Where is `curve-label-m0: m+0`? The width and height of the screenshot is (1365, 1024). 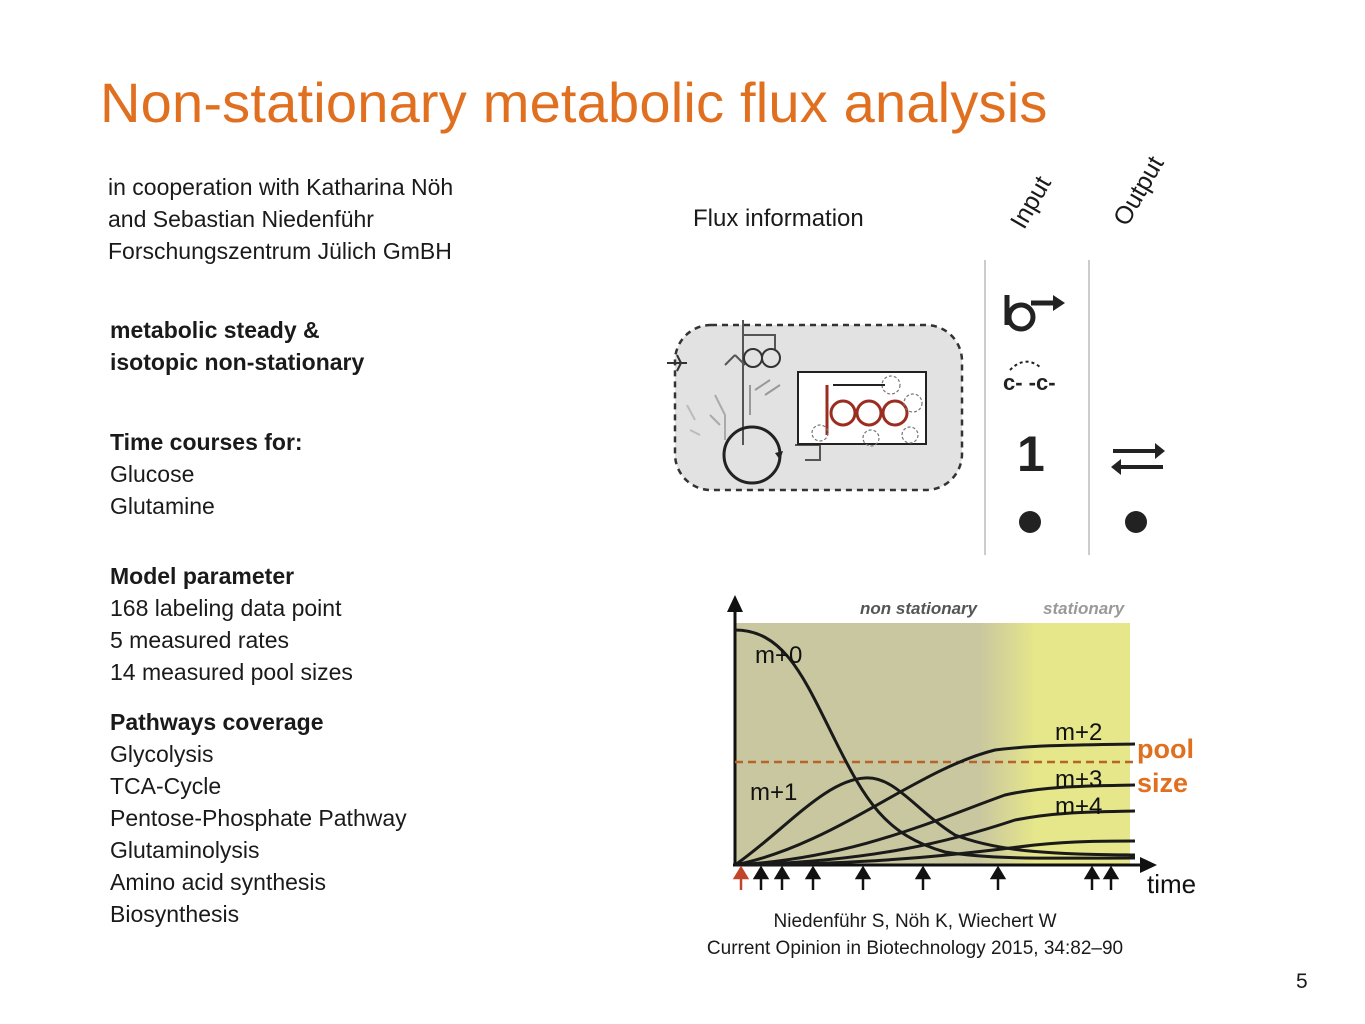 curve-label-m0: m+0 is located at coordinates (778, 655).